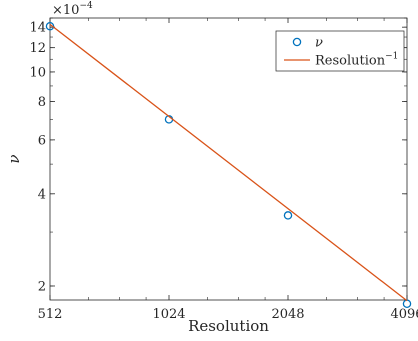 Image resolution: width=418 pixels, height=341 pixels. I want to click on y-tick-label: 2, so click(42, 286).